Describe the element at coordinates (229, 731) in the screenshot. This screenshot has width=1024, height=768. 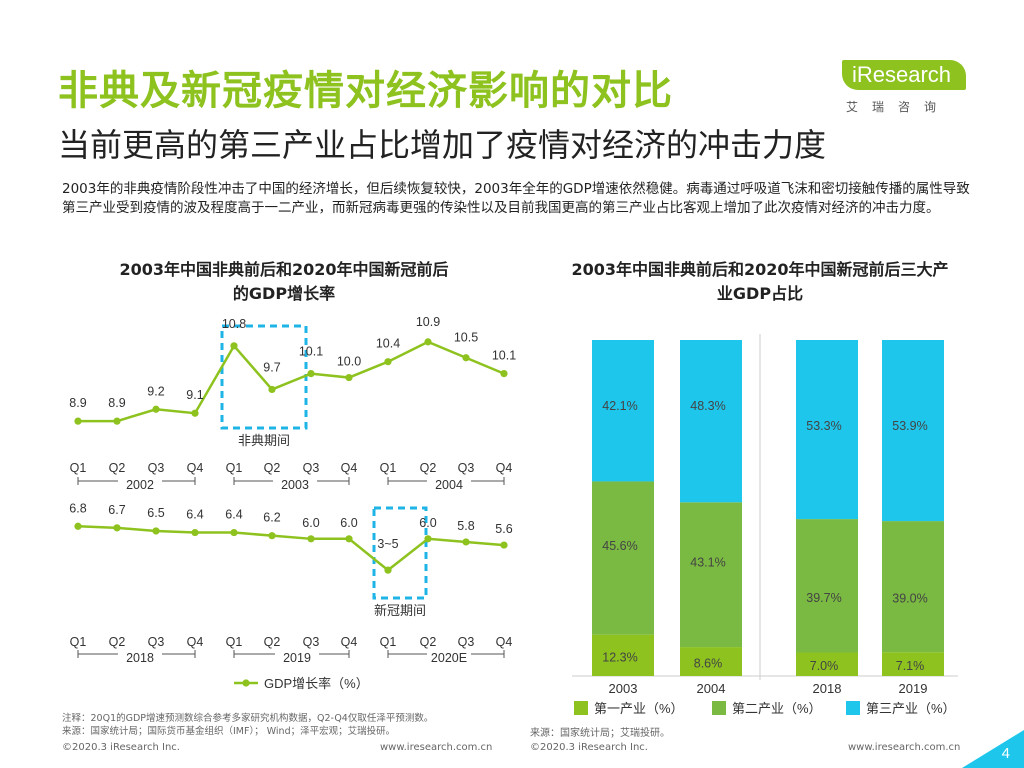
I see `source-text-left: 来源：国家统计局；国际货币基金组织（IMF）； Wind；泽平宏观；艾瑞投研。` at that location.